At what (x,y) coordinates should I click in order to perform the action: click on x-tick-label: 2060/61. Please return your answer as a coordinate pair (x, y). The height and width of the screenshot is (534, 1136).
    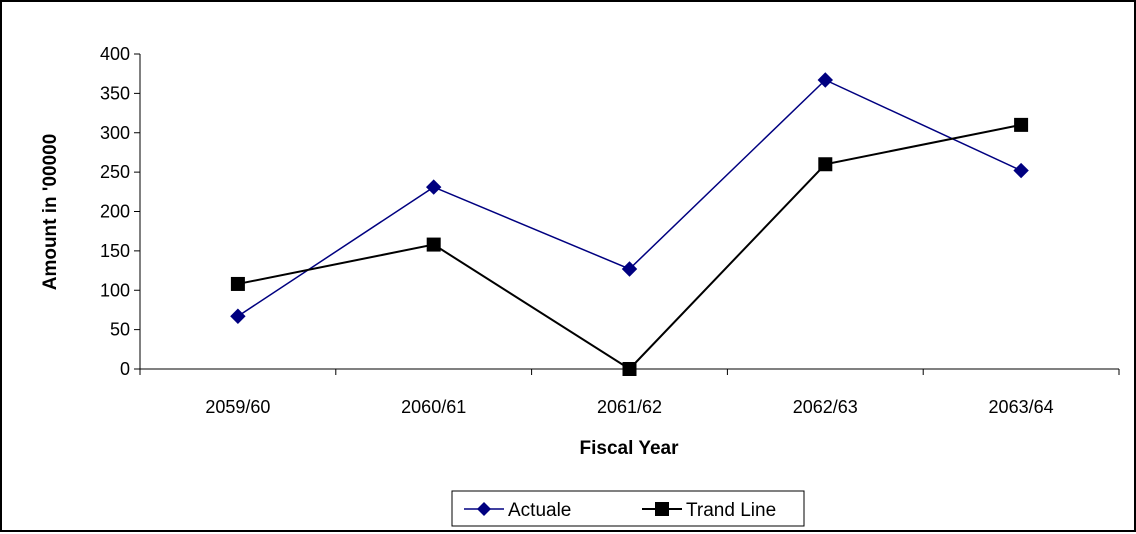
    Looking at the image, I should click on (433, 407).